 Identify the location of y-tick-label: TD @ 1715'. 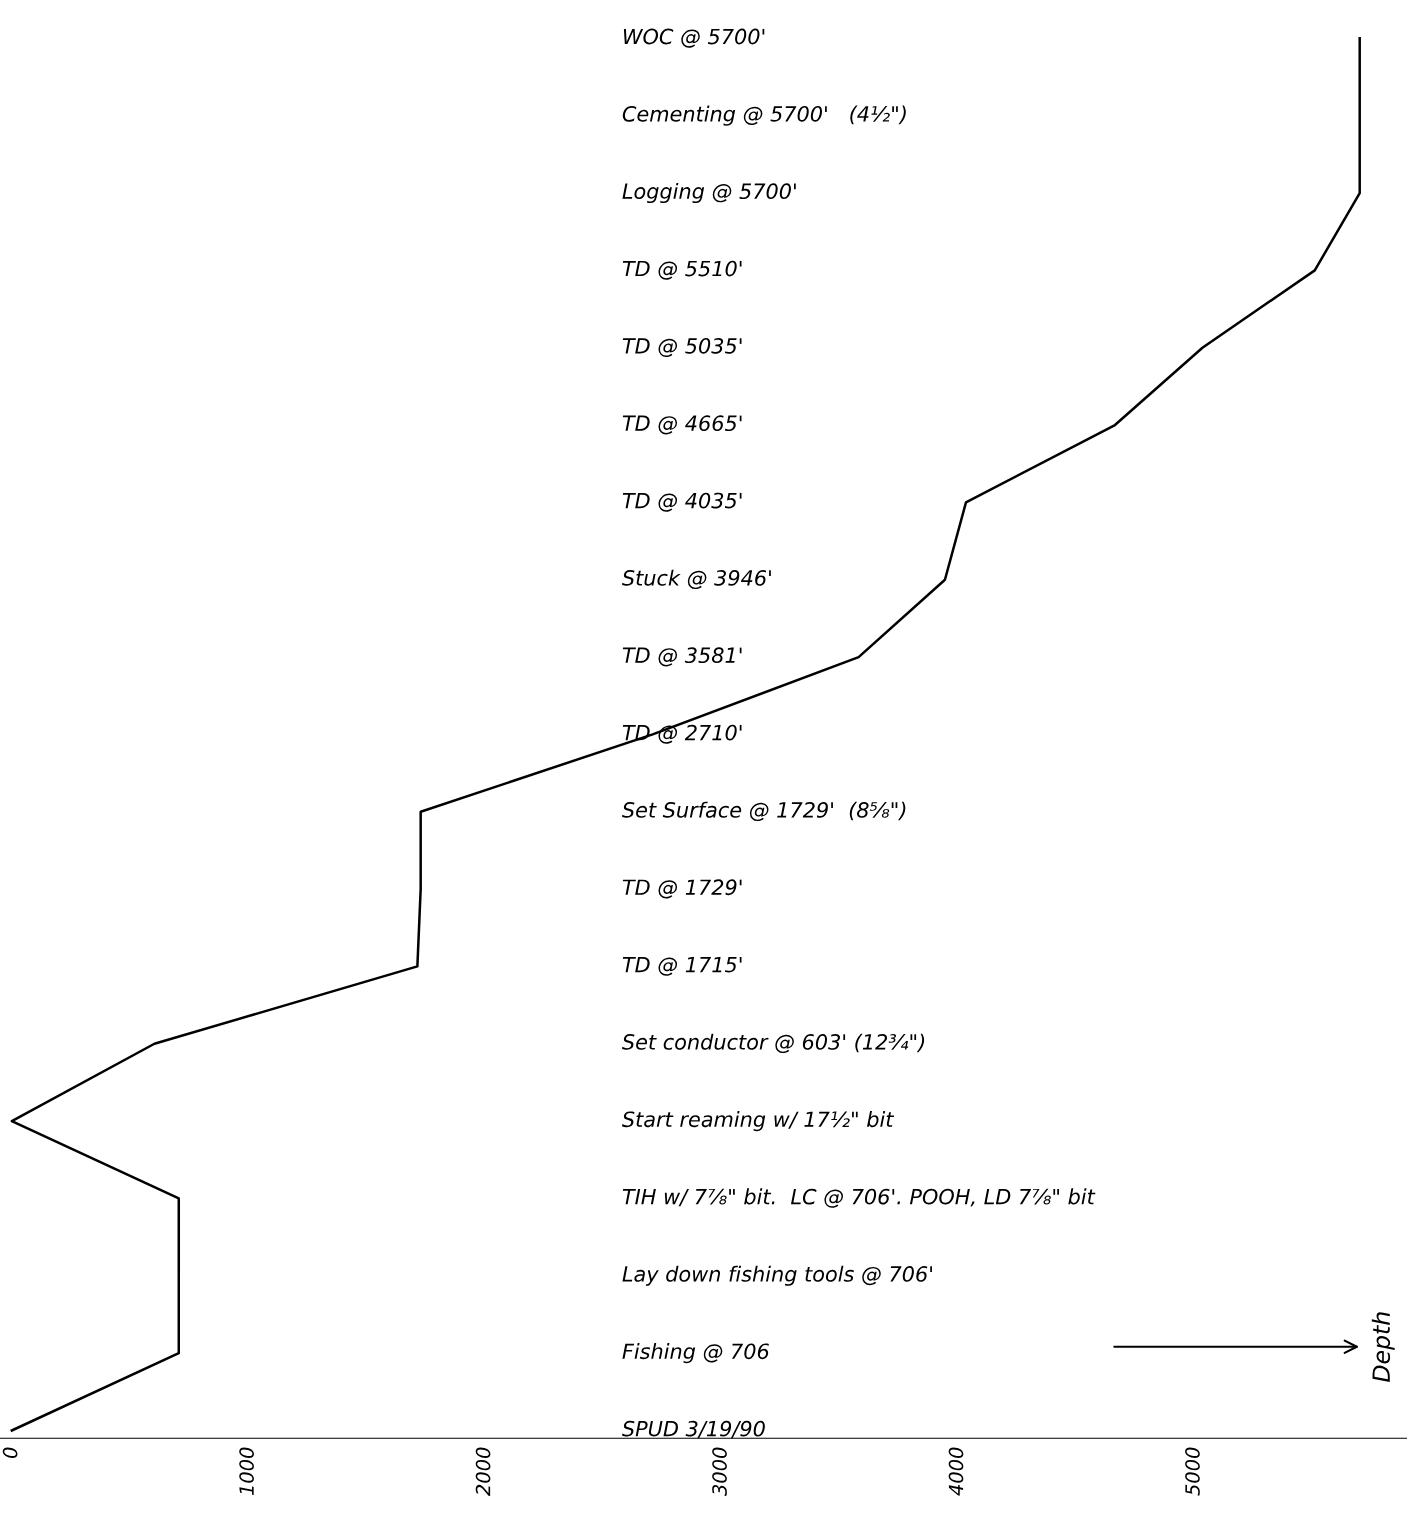
(682, 966).